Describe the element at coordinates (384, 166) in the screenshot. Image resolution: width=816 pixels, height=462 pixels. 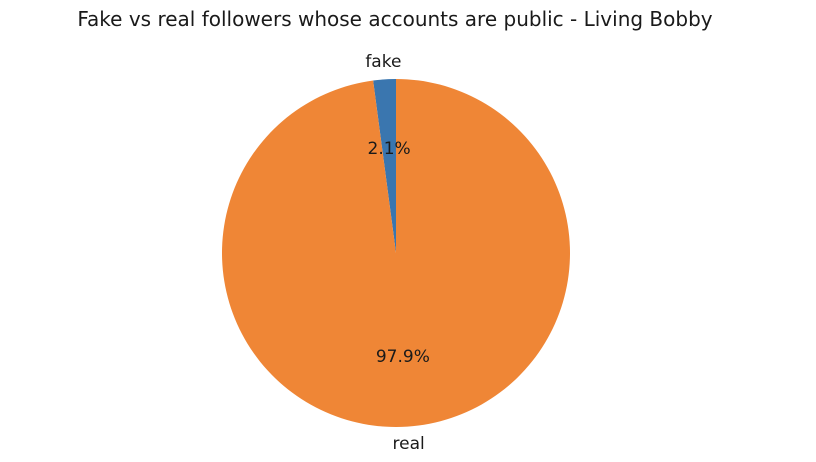
I see `pie-slice-fake` at that location.